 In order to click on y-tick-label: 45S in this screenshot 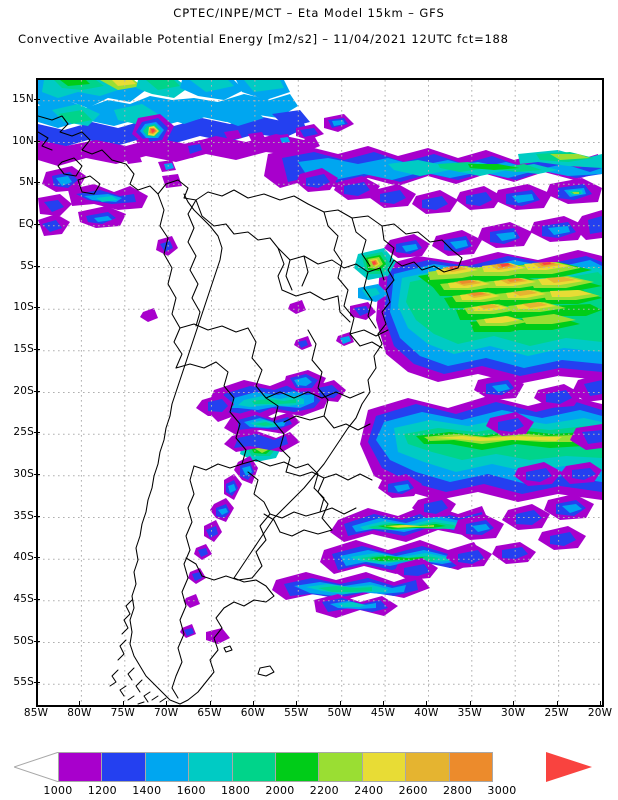, I will do `click(23, 598)`.